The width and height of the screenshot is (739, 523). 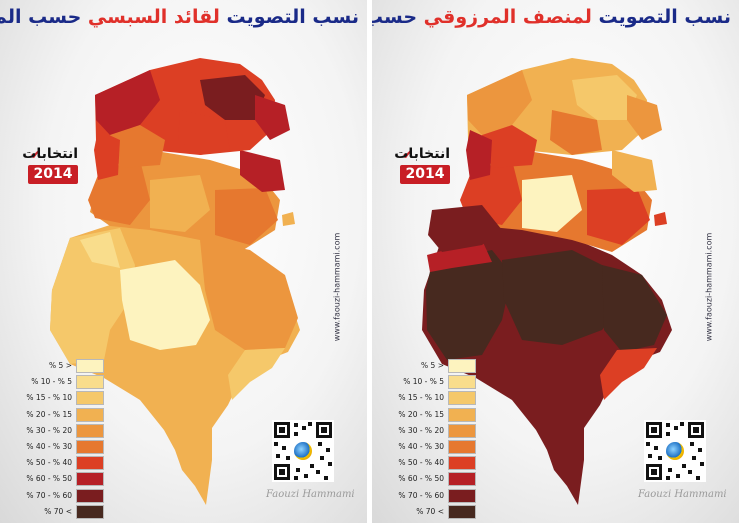 What do you see at coordinates (661, 17) in the screenshot?
I see `title-part-1: نسب التصويت` at bounding box center [661, 17].